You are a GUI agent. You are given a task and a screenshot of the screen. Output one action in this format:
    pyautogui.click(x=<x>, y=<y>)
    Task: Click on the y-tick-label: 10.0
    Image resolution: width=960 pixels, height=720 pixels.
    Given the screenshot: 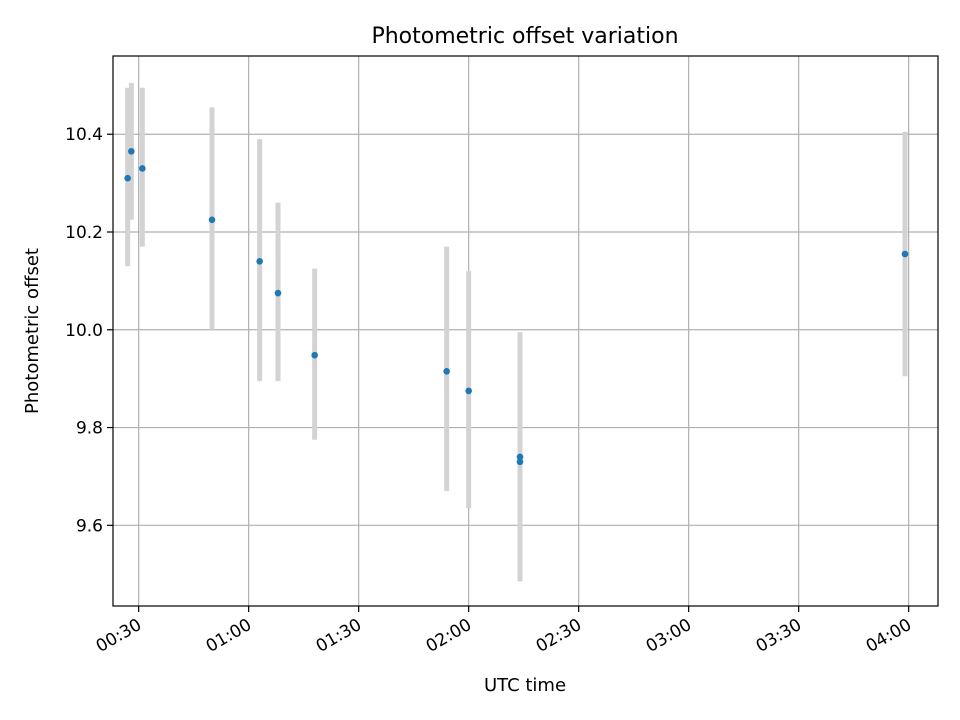 What is the action you would take?
    pyautogui.click(x=84, y=331)
    